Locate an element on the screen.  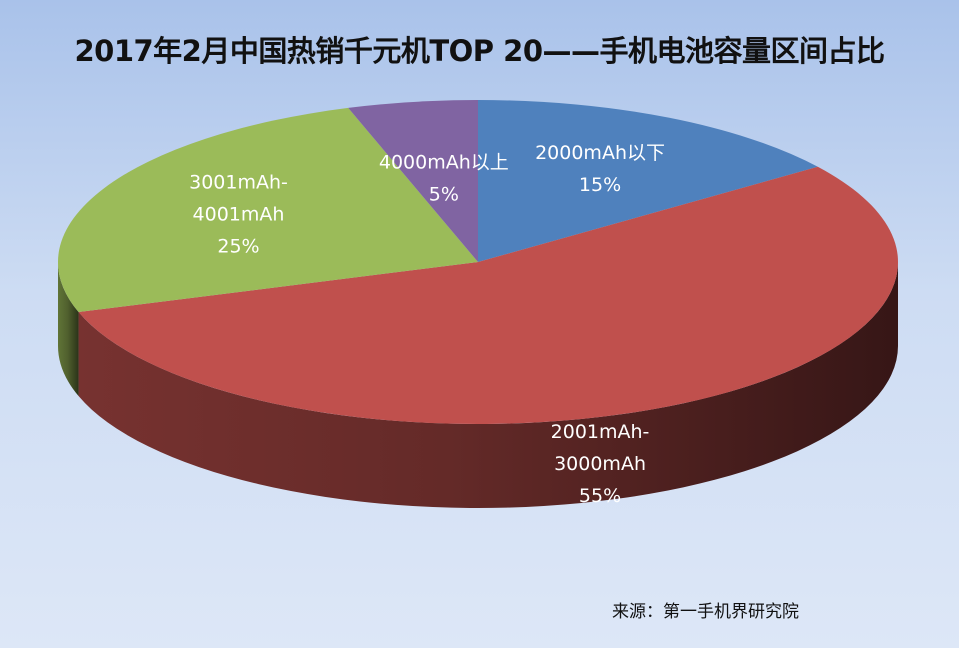
slice-label-1-0: 2001mAh- is located at coordinates (600, 432).